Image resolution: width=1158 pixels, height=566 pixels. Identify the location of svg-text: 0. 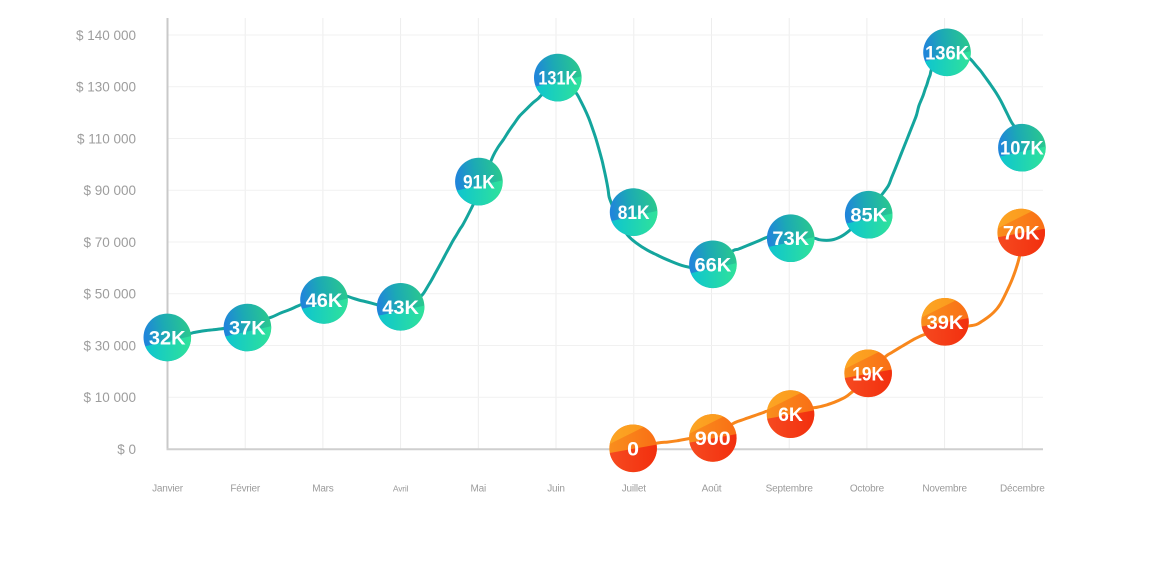
(633, 449).